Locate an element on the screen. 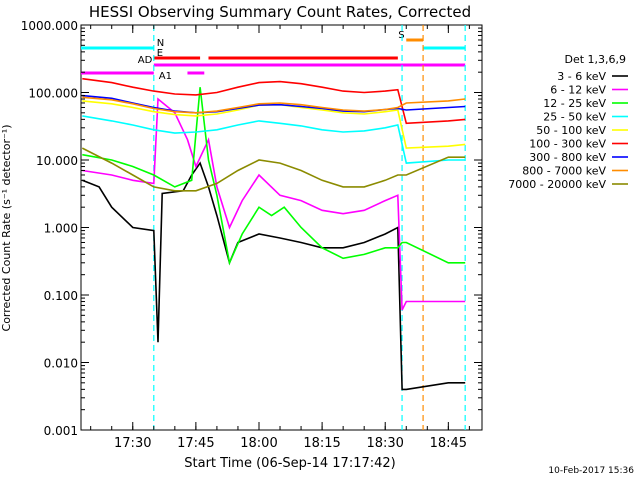  legend-label: 6 - 12 keV is located at coordinates (578, 90).